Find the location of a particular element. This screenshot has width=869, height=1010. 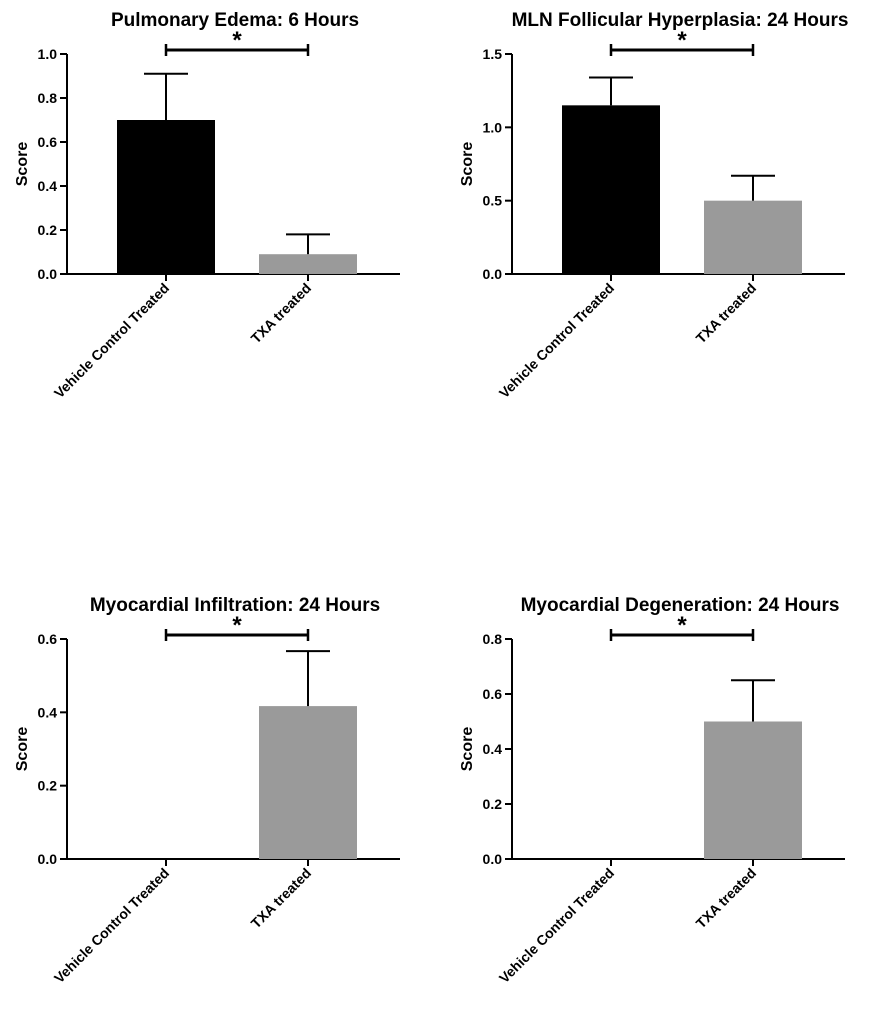

chart-title: Myocardial Degeneration: 24 Hours is located at coordinates (680, 605).